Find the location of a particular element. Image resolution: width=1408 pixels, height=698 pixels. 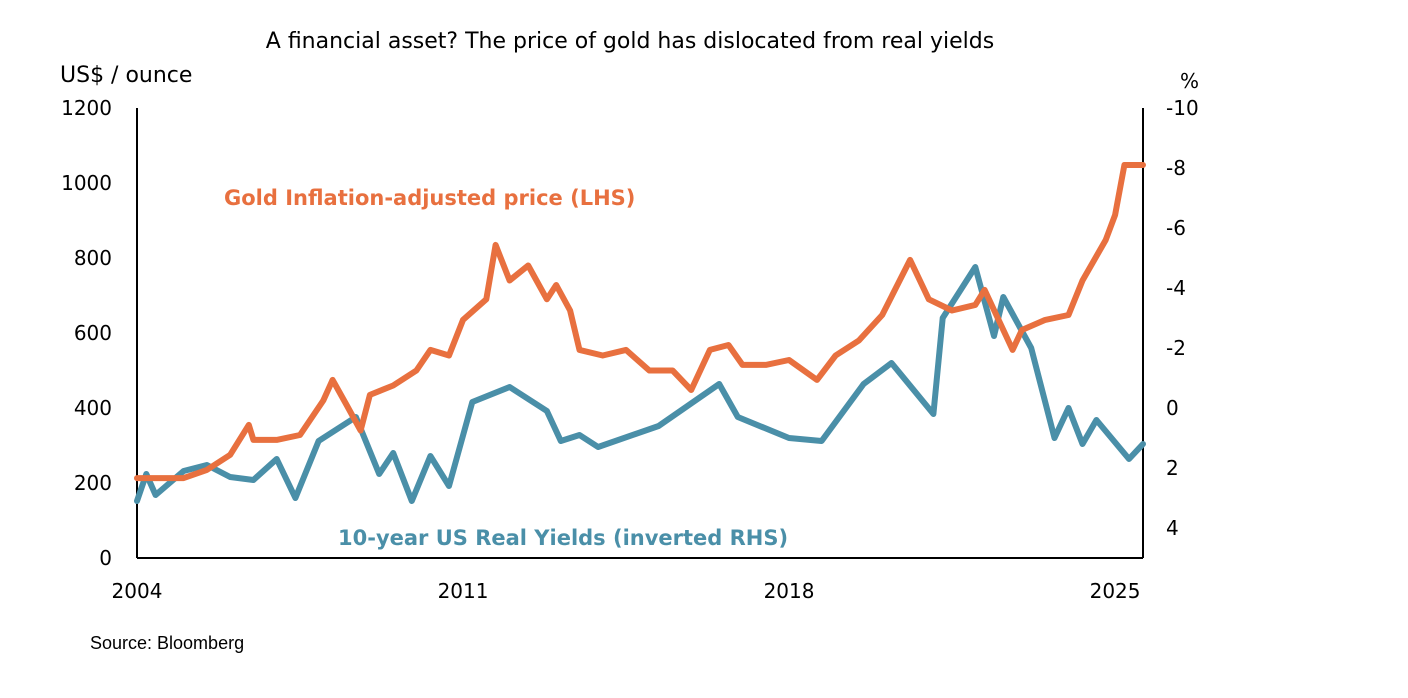

x-tick-label: 2004 is located at coordinates (137, 591).